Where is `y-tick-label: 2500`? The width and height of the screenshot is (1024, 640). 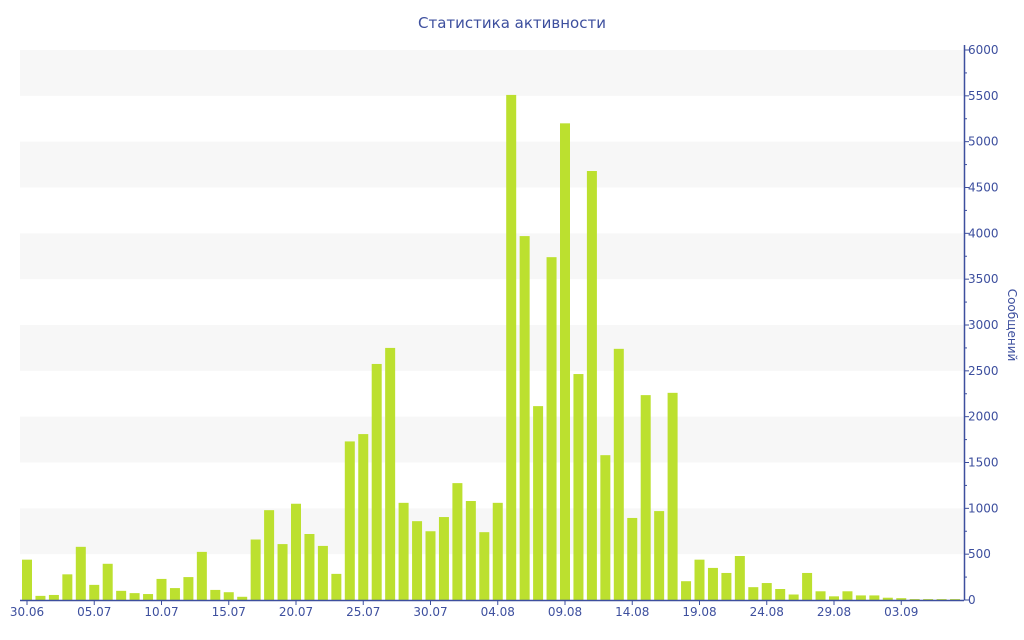
y-tick-label: 2500 is located at coordinates (983, 371).